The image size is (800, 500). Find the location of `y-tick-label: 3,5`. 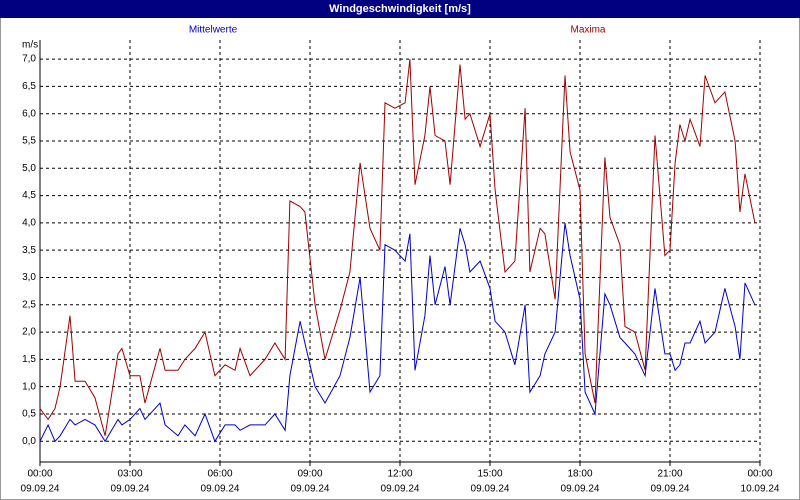

y-tick-label: 3,5 is located at coordinates (29, 250).